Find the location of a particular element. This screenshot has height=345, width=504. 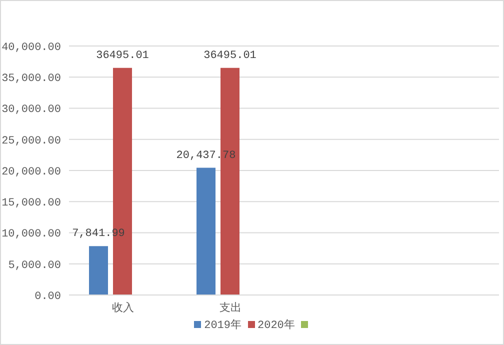

y-tick-label: 0.00 is located at coordinates (47, 296).